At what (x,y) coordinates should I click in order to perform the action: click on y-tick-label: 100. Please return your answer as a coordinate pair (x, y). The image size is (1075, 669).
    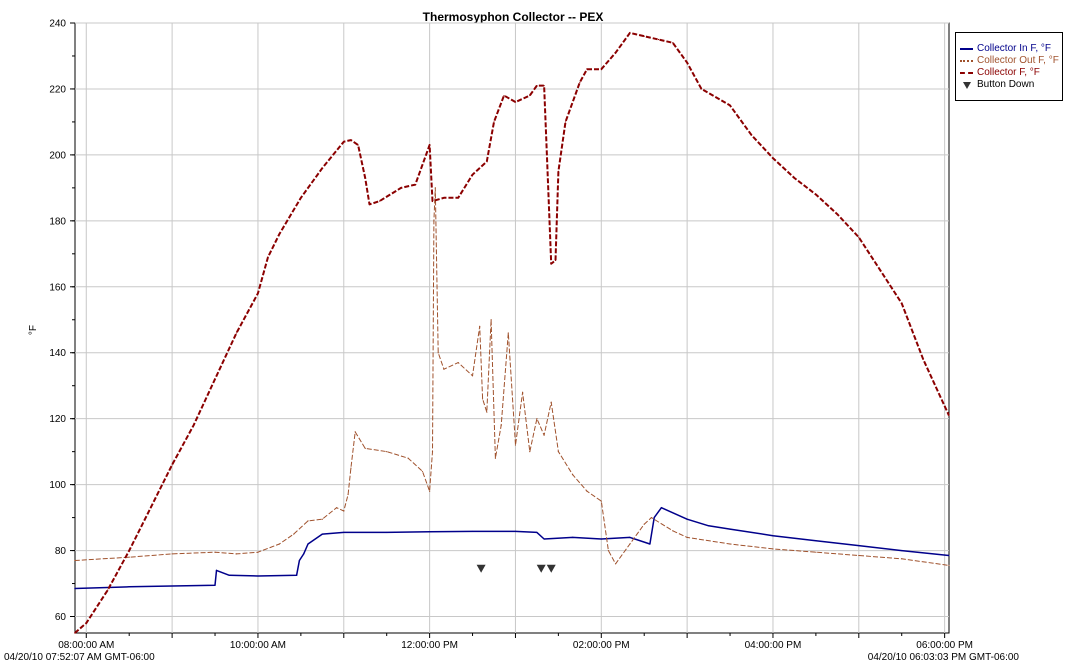
    Looking at the image, I should click on (57, 485).